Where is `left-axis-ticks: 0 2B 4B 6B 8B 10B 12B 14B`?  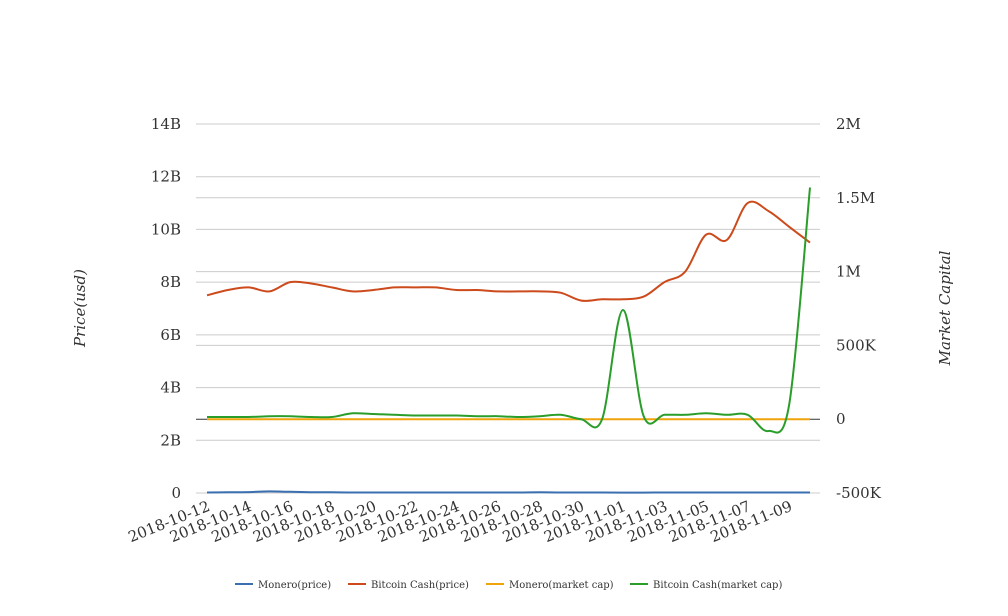 left-axis-ticks: 0 2B 4B 6B 8B 10B 12B 14B is located at coordinates (166, 308).